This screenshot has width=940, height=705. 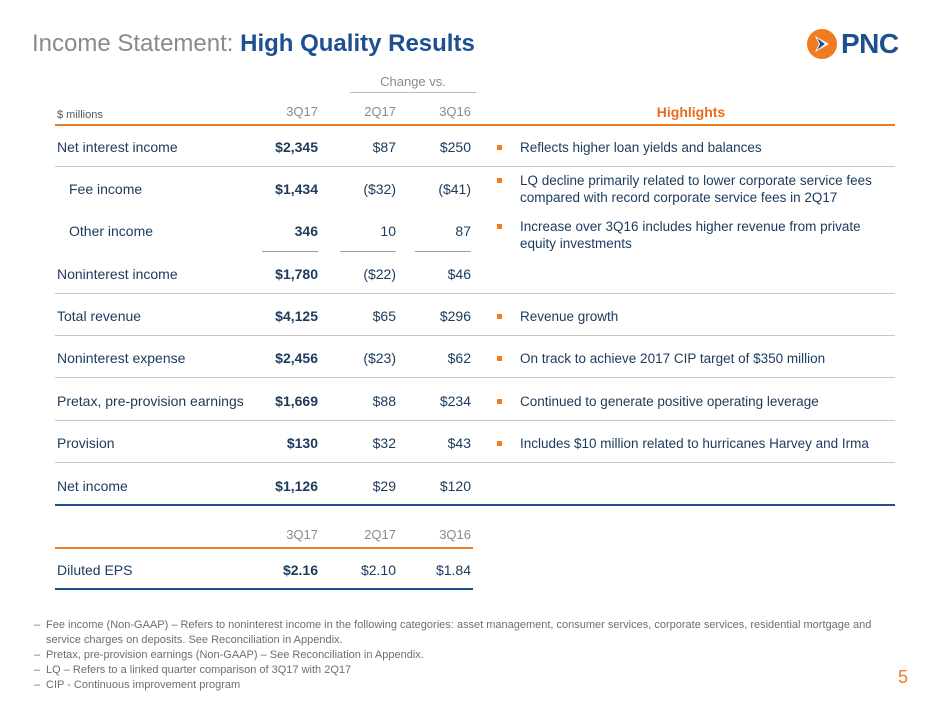 I want to click on cell-noninterest-income-3q16: $46, so click(x=459, y=274).